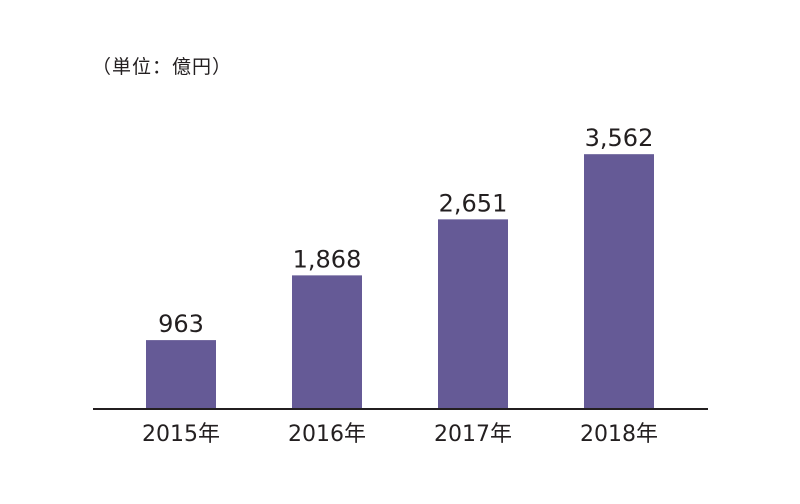 The height and width of the screenshot is (504, 800). I want to click on category-label: 2016年, so click(327, 434).